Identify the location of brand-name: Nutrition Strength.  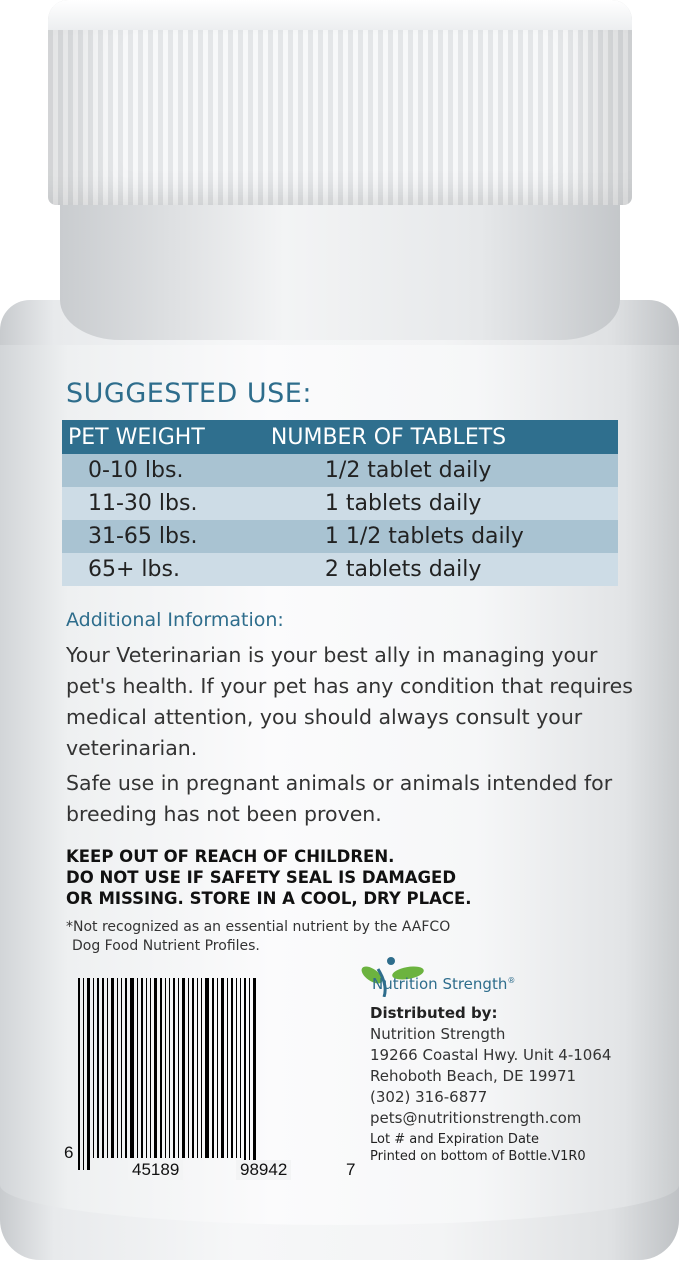
(440, 984).